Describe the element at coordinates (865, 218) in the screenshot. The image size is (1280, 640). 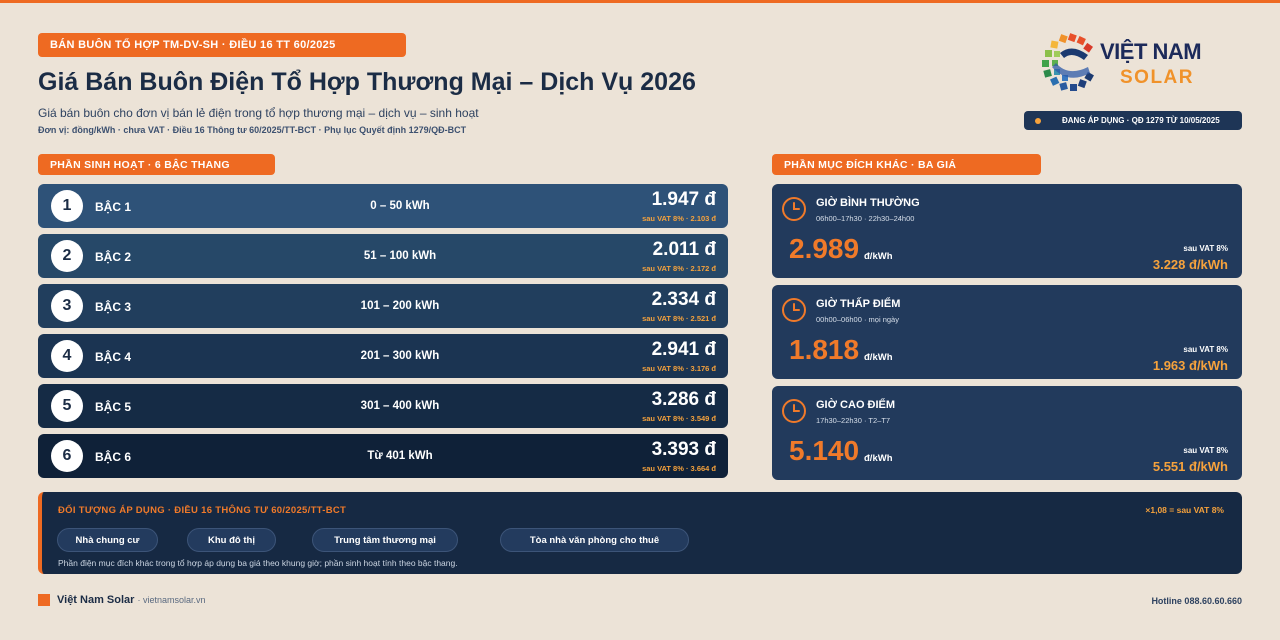
I see `time-card-hours: 06h00–17h30 · 22h30–24h00` at that location.